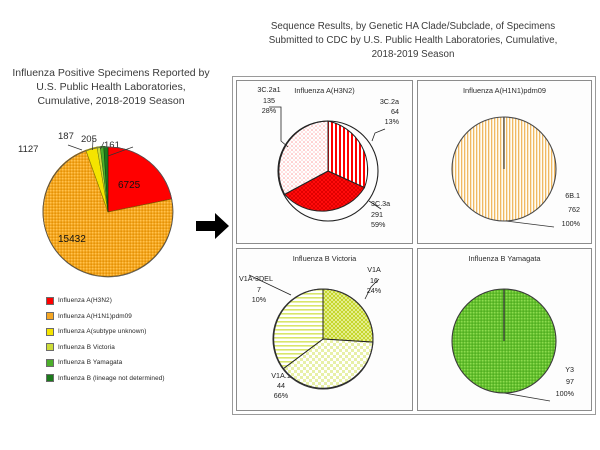 The image size is (600, 450). What do you see at coordinates (50, 362) in the screenshot?
I see `legend-swatch-b-yamagata-icon` at bounding box center [50, 362].